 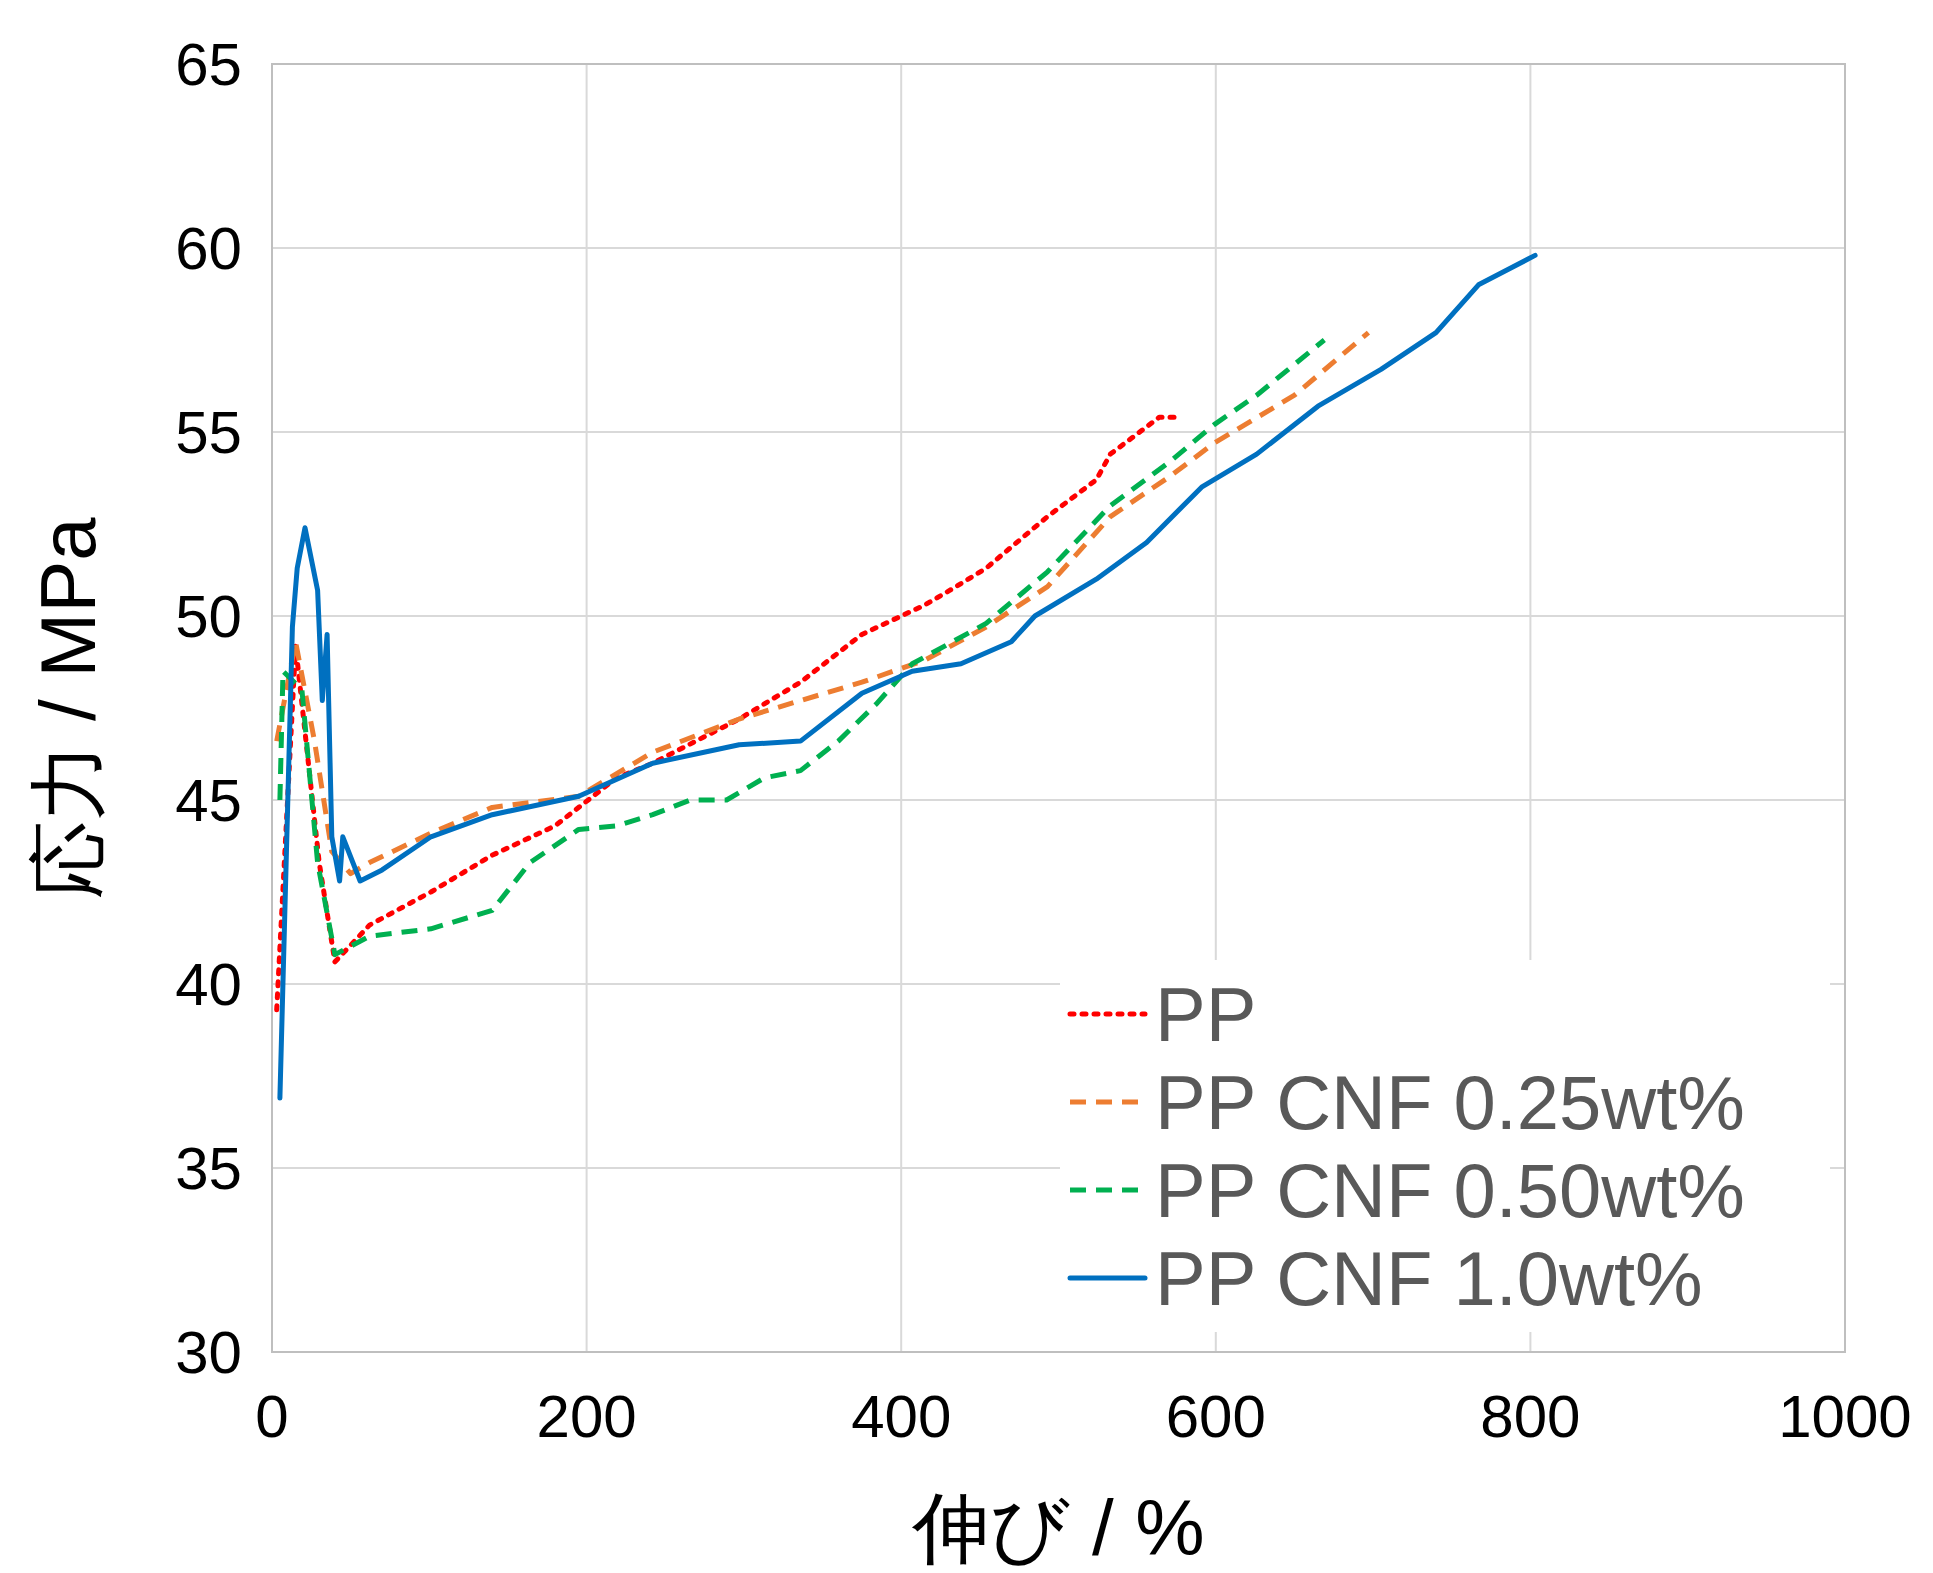 What do you see at coordinates (208, 1352) in the screenshot?
I see `y-tick-label: 30` at bounding box center [208, 1352].